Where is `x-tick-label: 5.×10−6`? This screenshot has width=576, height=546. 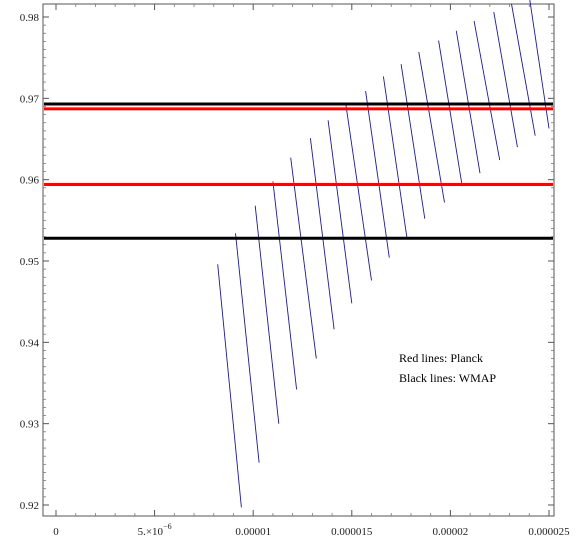 x-tick-label: 5.×10−6 is located at coordinates (155, 530).